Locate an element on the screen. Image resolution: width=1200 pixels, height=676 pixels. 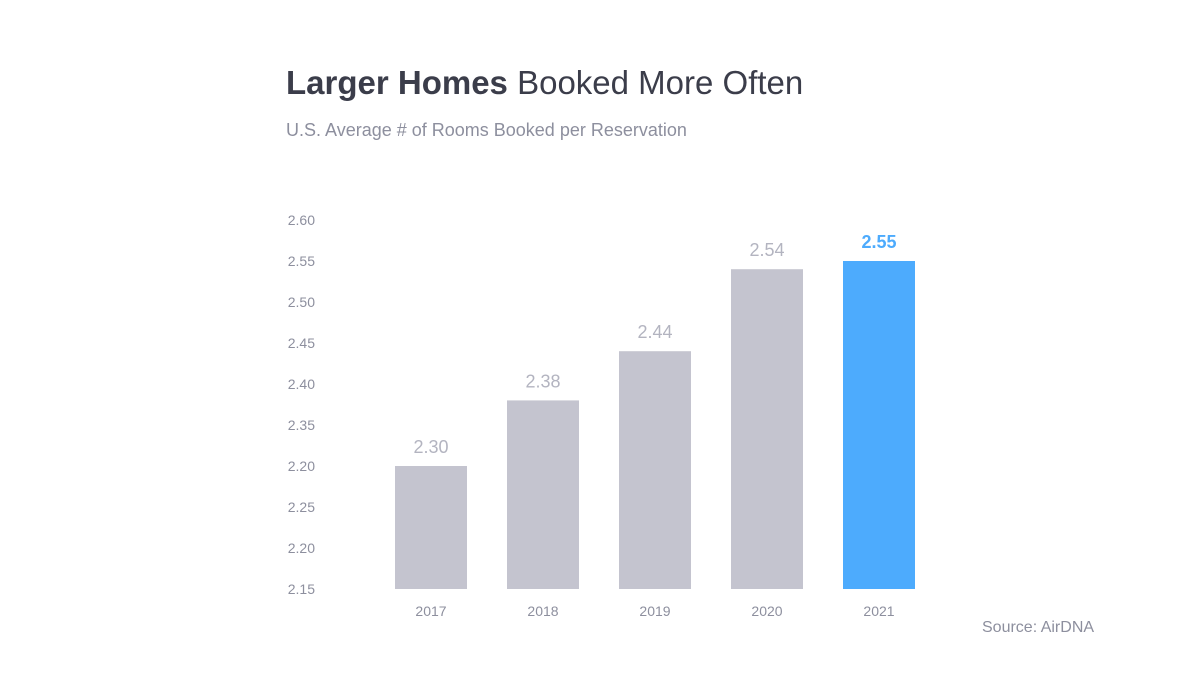
y-tick-label: 2.35 is located at coordinates (301, 425).